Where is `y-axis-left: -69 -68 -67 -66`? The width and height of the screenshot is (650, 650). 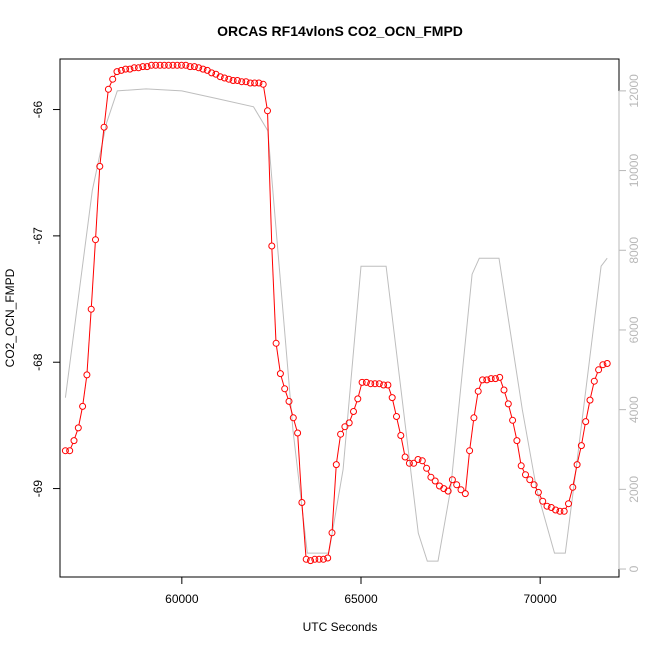
y-axis-left: -69 -68 -67 -66 is located at coordinates (46, 299).